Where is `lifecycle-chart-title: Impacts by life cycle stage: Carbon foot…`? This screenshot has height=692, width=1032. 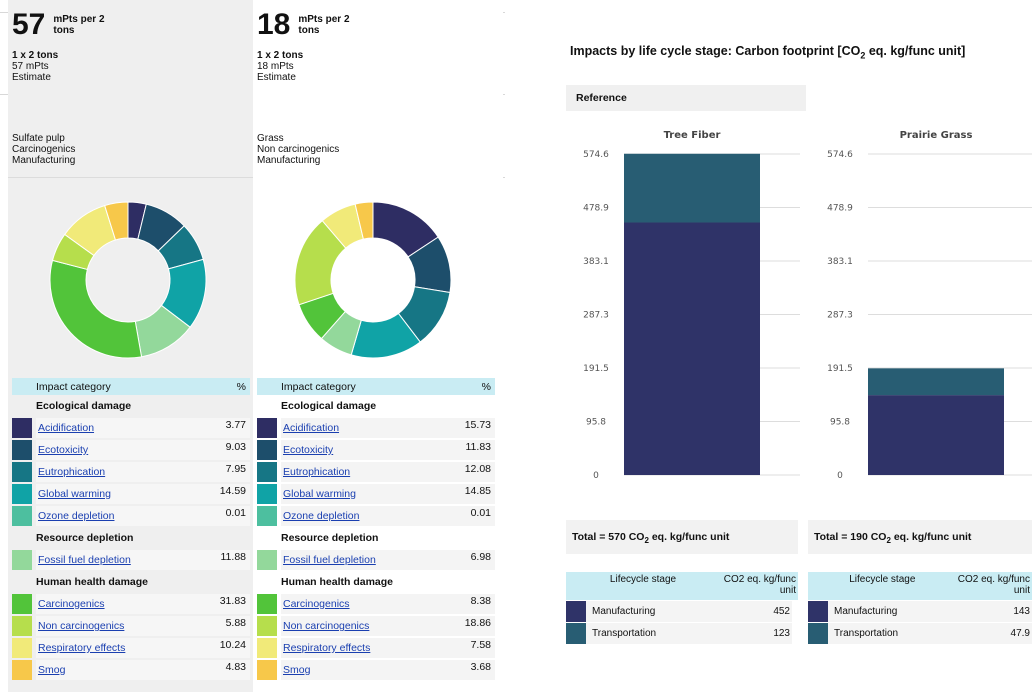 lifecycle-chart-title: Impacts by life cycle stage: Carbon foot… is located at coordinates (768, 52).